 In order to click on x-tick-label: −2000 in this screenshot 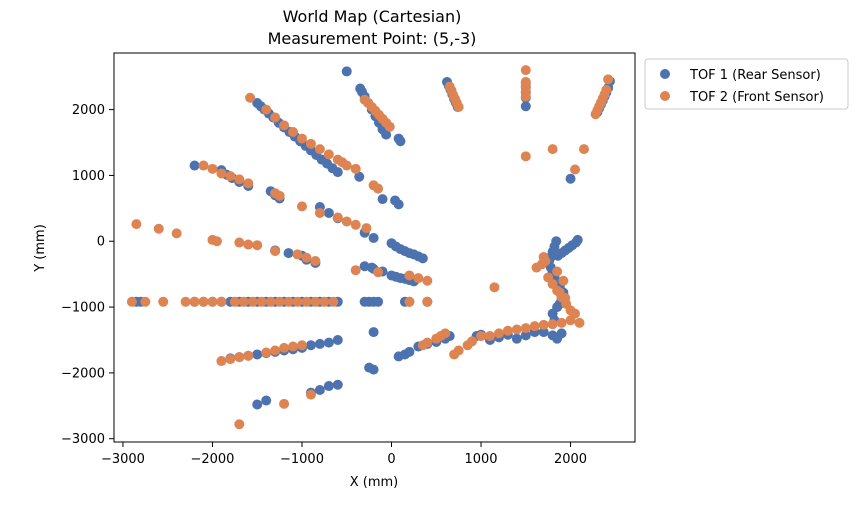, I will do `click(212, 459)`.